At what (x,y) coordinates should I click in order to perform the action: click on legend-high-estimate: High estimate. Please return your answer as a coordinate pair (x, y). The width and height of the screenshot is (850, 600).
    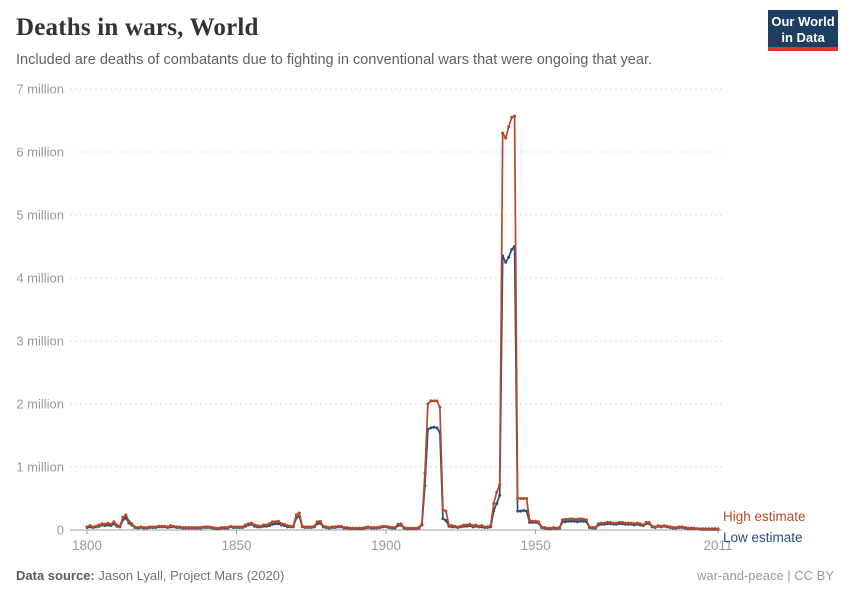
    Looking at the image, I should click on (764, 516).